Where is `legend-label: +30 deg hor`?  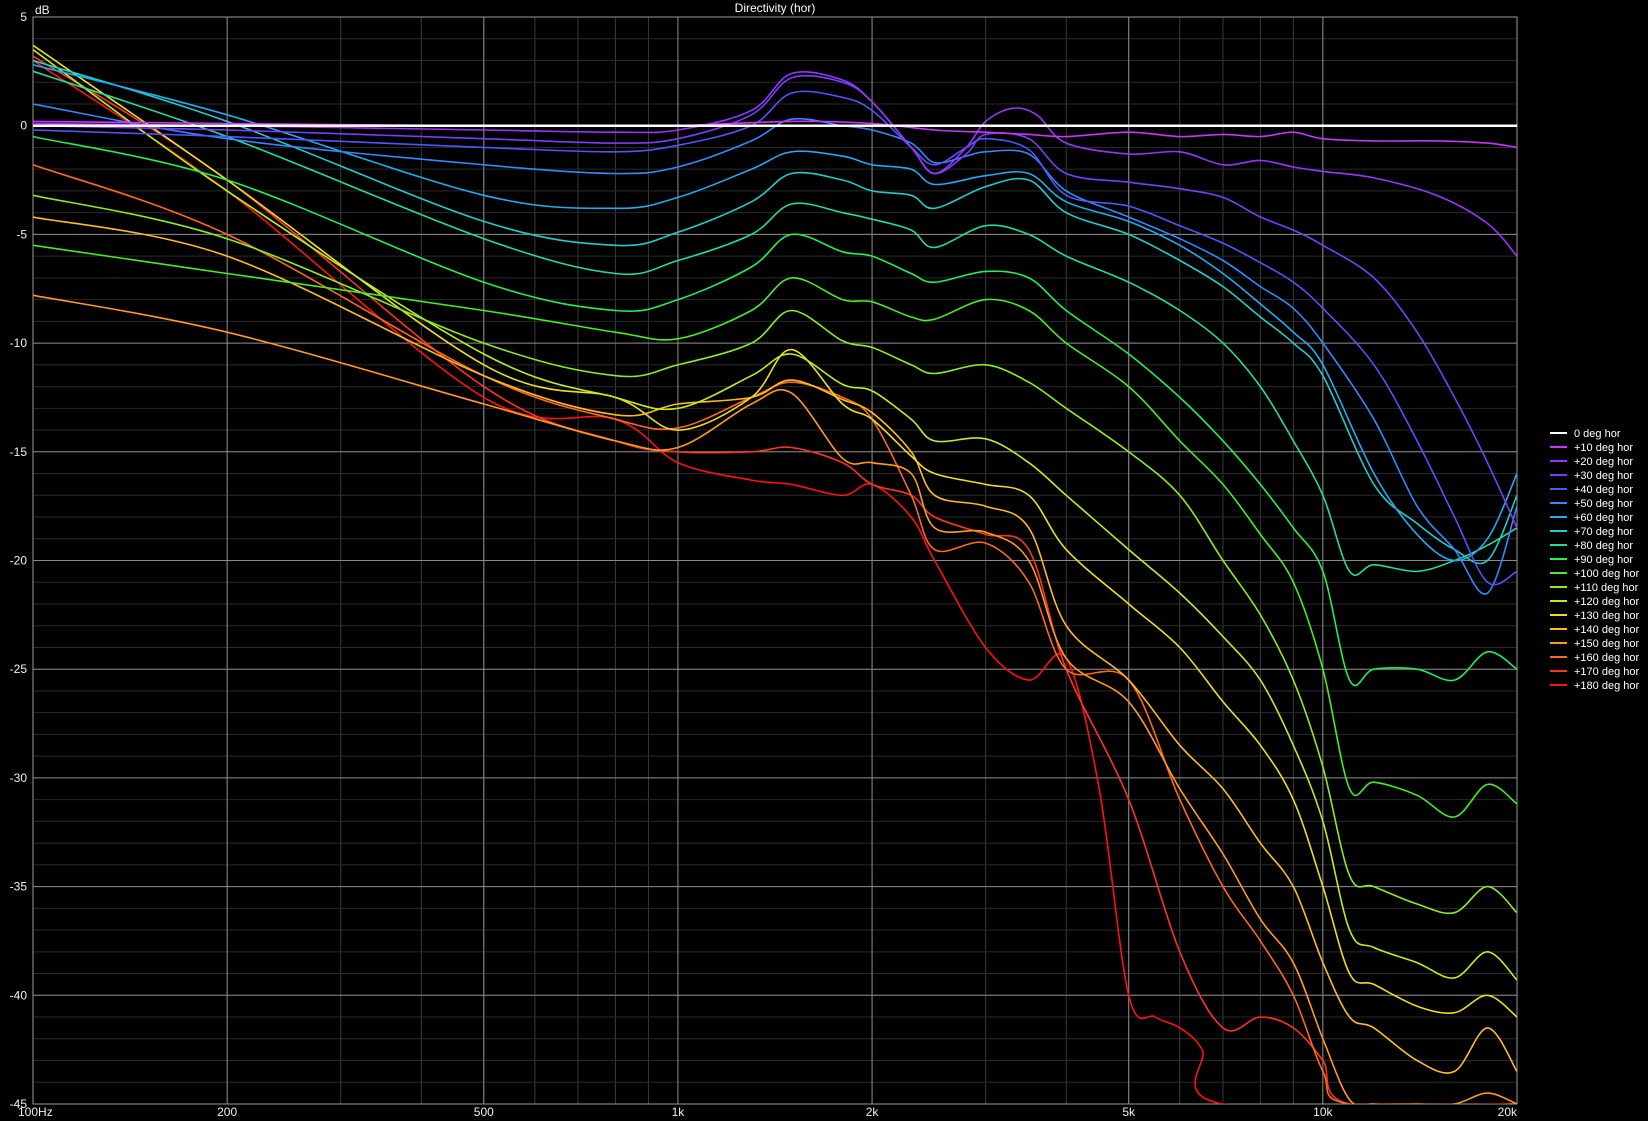 legend-label: +30 deg hor is located at coordinates (1603, 476).